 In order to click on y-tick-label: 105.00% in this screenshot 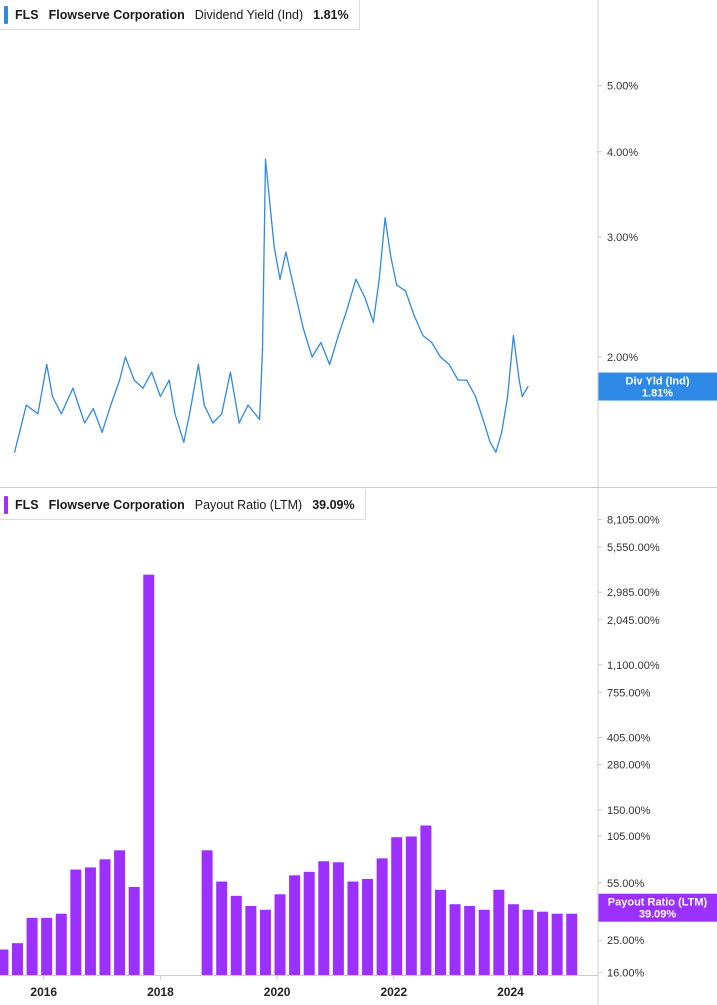, I will do `click(629, 837)`.